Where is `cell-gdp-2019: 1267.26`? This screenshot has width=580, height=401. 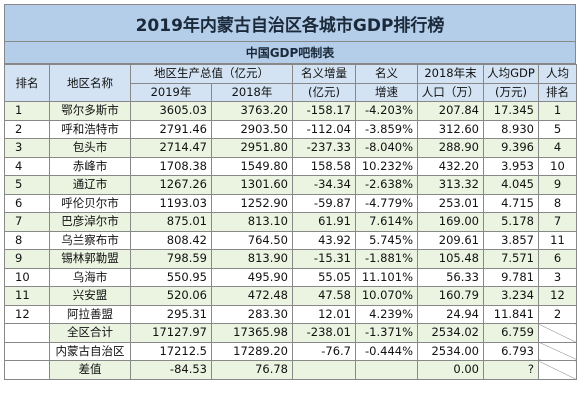
cell-gdp-2019: 1267.26 is located at coordinates (171, 185).